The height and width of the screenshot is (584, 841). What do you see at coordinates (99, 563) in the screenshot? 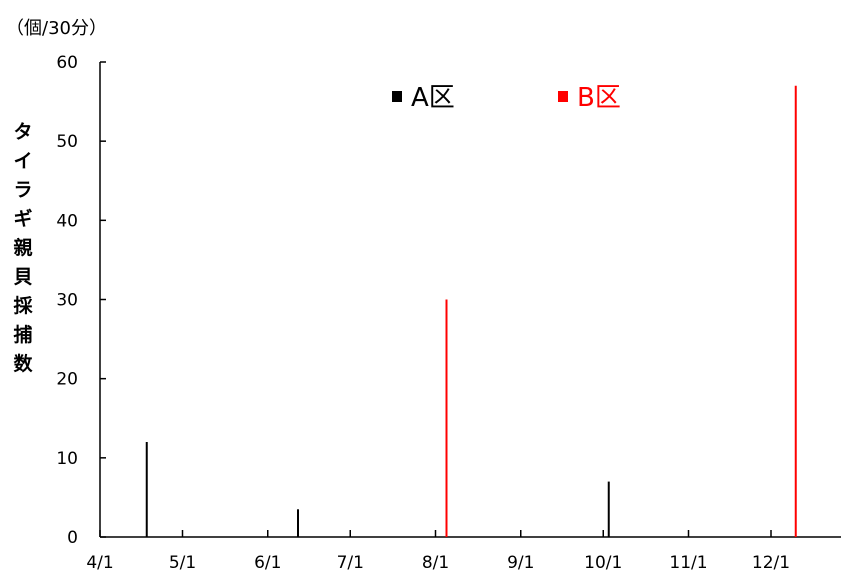
I see `x-tick-label: 4/1` at bounding box center [99, 563].